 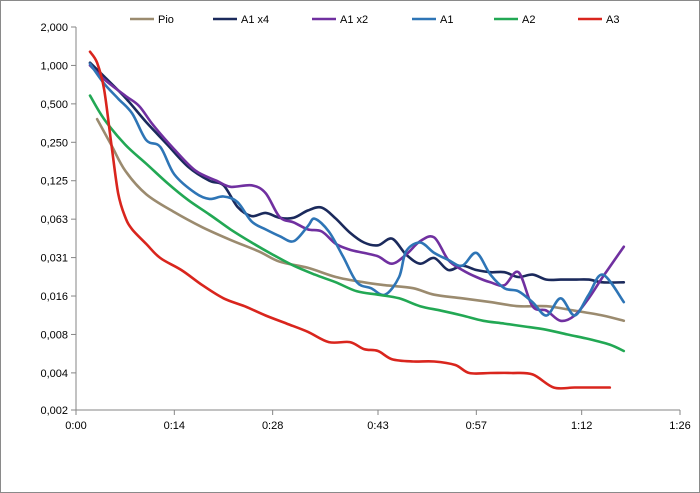 I want to click on y-tick-label: 0,063, so click(x=54, y=220).